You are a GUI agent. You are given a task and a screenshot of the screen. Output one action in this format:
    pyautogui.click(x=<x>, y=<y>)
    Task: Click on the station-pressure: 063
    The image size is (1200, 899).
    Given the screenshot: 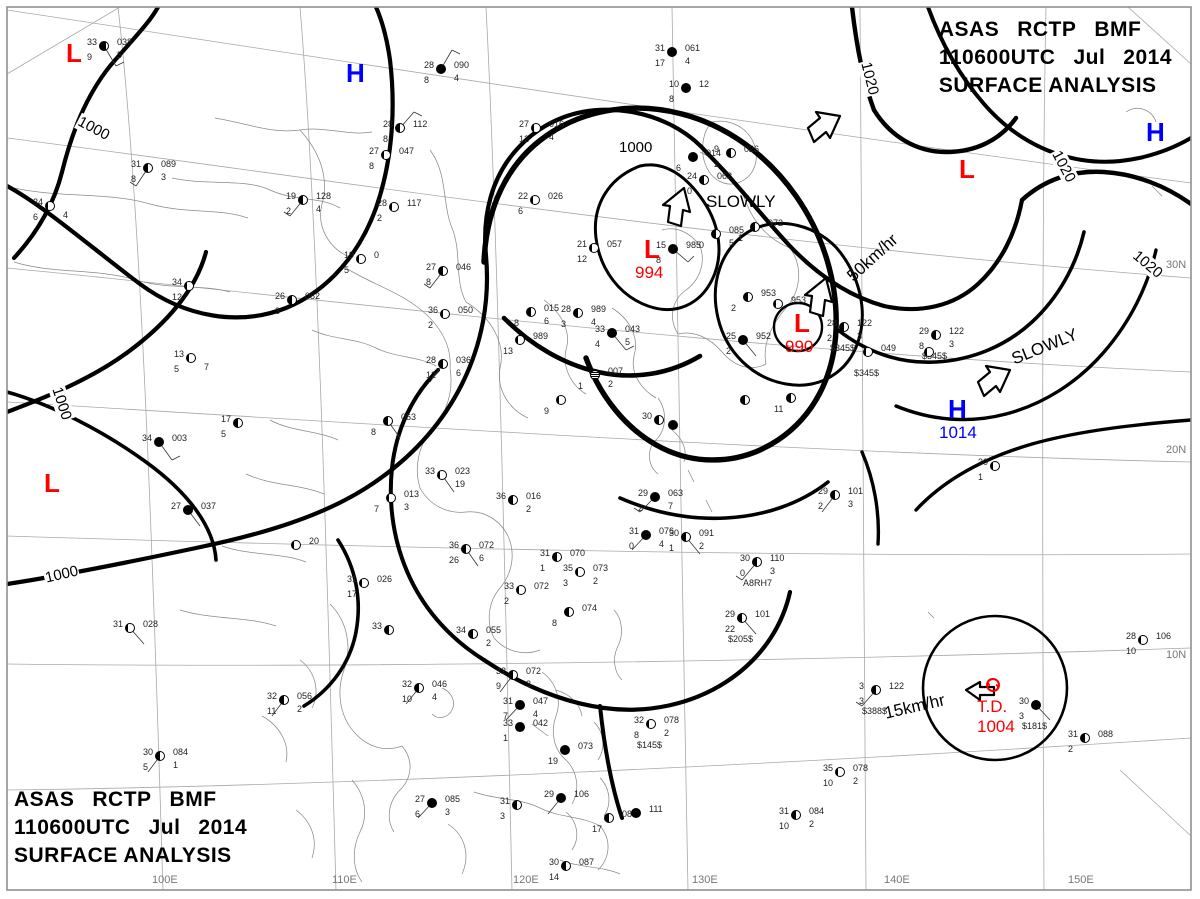 What is the action you would take?
    pyautogui.click(x=409, y=417)
    